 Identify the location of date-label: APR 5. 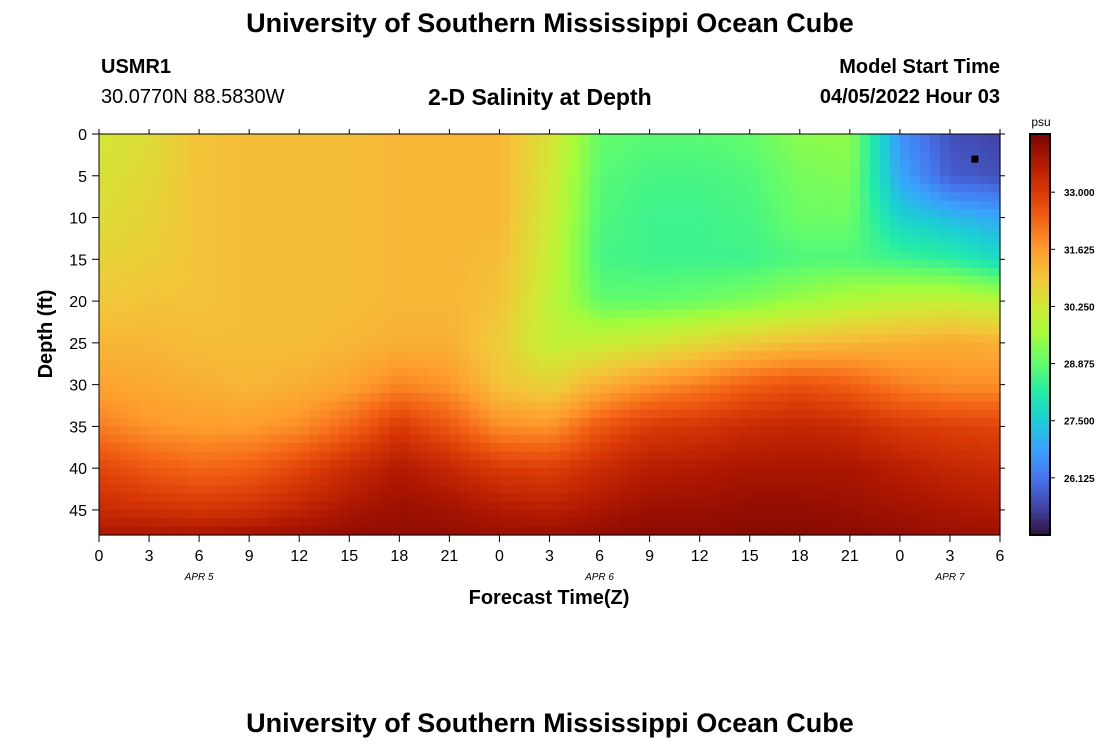
(199, 577).